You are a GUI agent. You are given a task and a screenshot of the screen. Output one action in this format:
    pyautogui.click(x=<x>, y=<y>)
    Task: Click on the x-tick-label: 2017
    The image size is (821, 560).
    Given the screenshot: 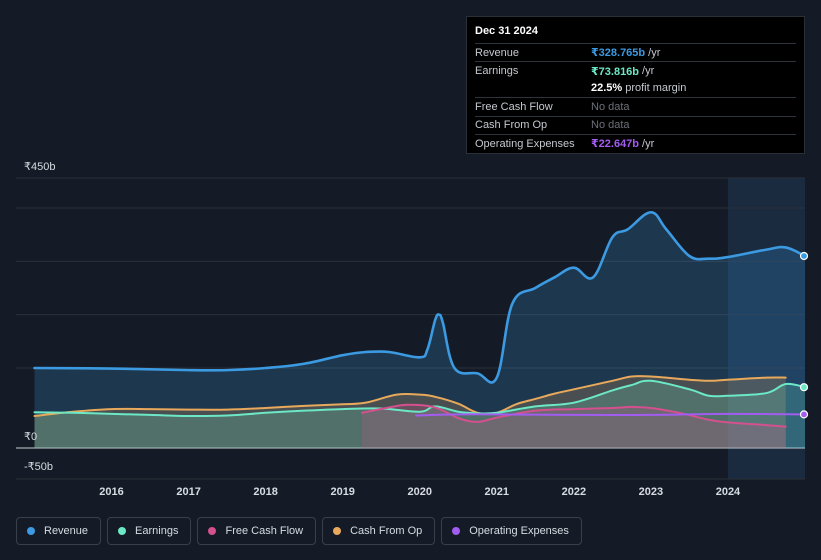 What is the action you would take?
    pyautogui.click(x=188, y=492)
    